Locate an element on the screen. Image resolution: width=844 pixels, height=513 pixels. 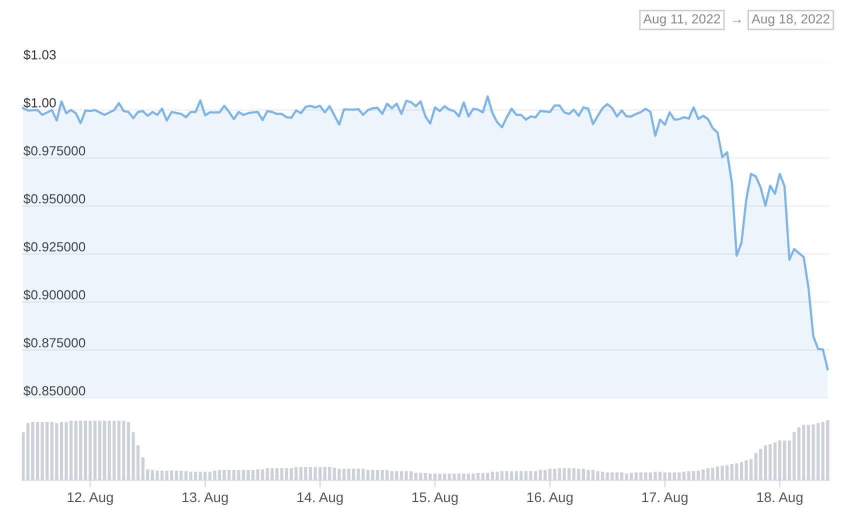
x-tick-label: 15. Aug is located at coordinates (435, 498).